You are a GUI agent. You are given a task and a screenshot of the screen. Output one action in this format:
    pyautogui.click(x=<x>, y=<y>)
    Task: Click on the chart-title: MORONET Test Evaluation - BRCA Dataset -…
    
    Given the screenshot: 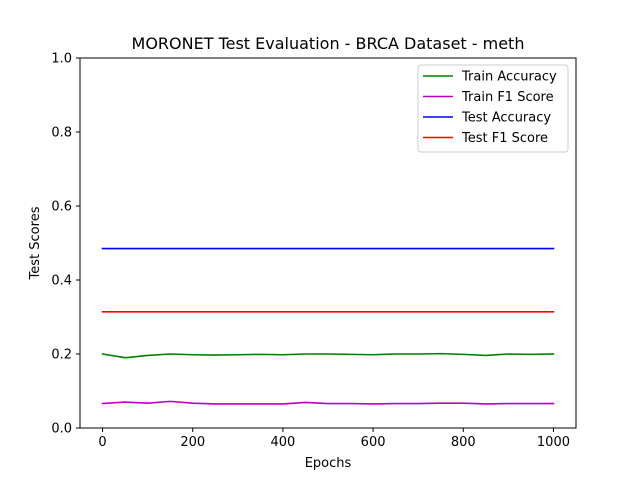 What is the action you would take?
    pyautogui.click(x=328, y=43)
    